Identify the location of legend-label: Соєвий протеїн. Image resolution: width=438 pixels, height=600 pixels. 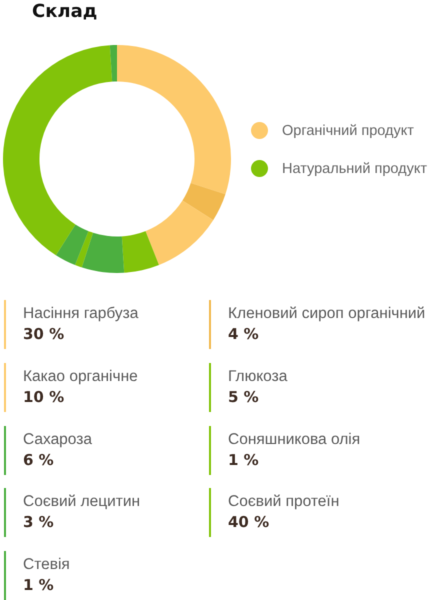
(284, 502).